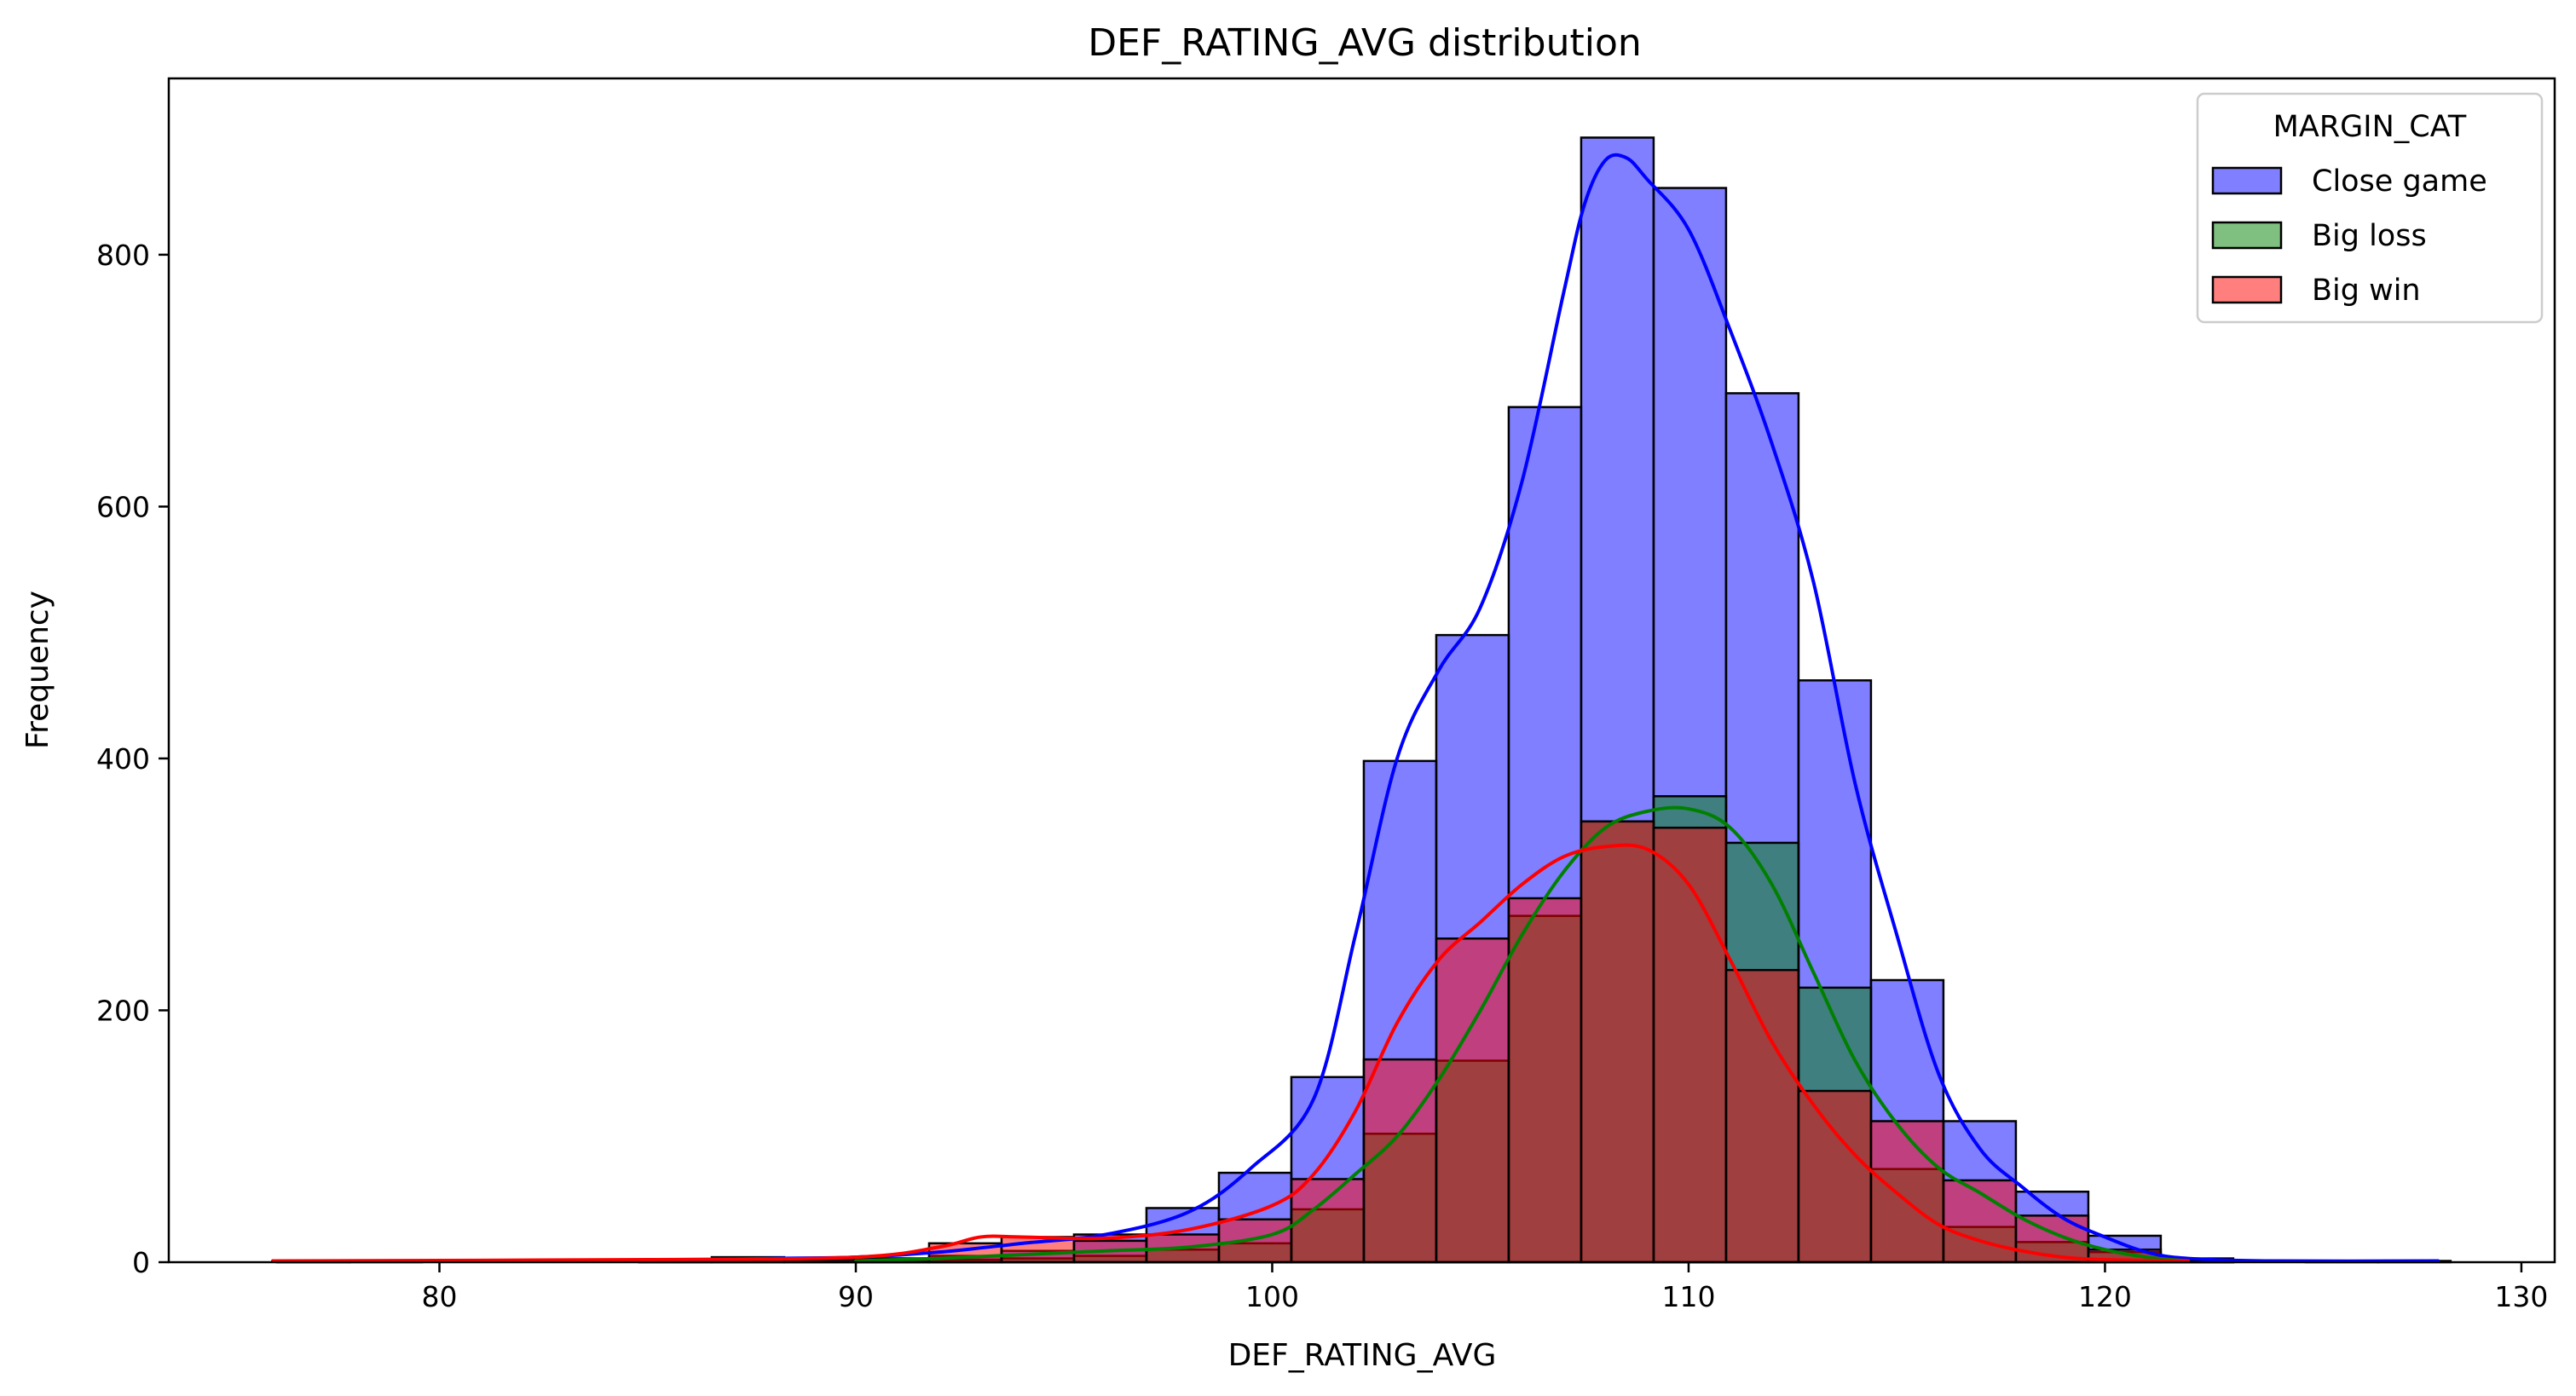 The image size is (2576, 1396). What do you see at coordinates (123, 1010) in the screenshot?
I see `y-tick-label: 200` at bounding box center [123, 1010].